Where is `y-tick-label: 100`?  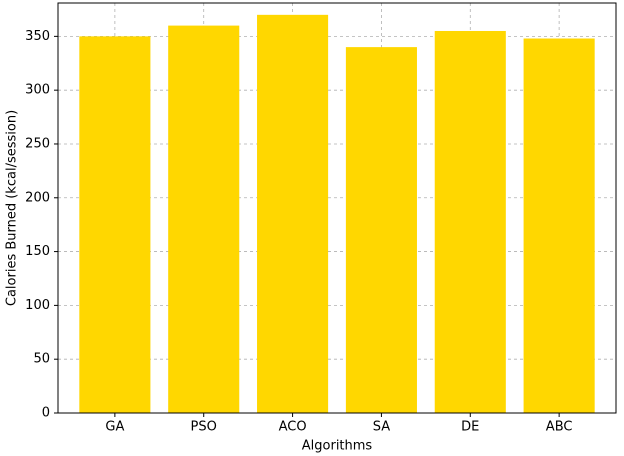
y-tick-label: 100 is located at coordinates (37, 305).